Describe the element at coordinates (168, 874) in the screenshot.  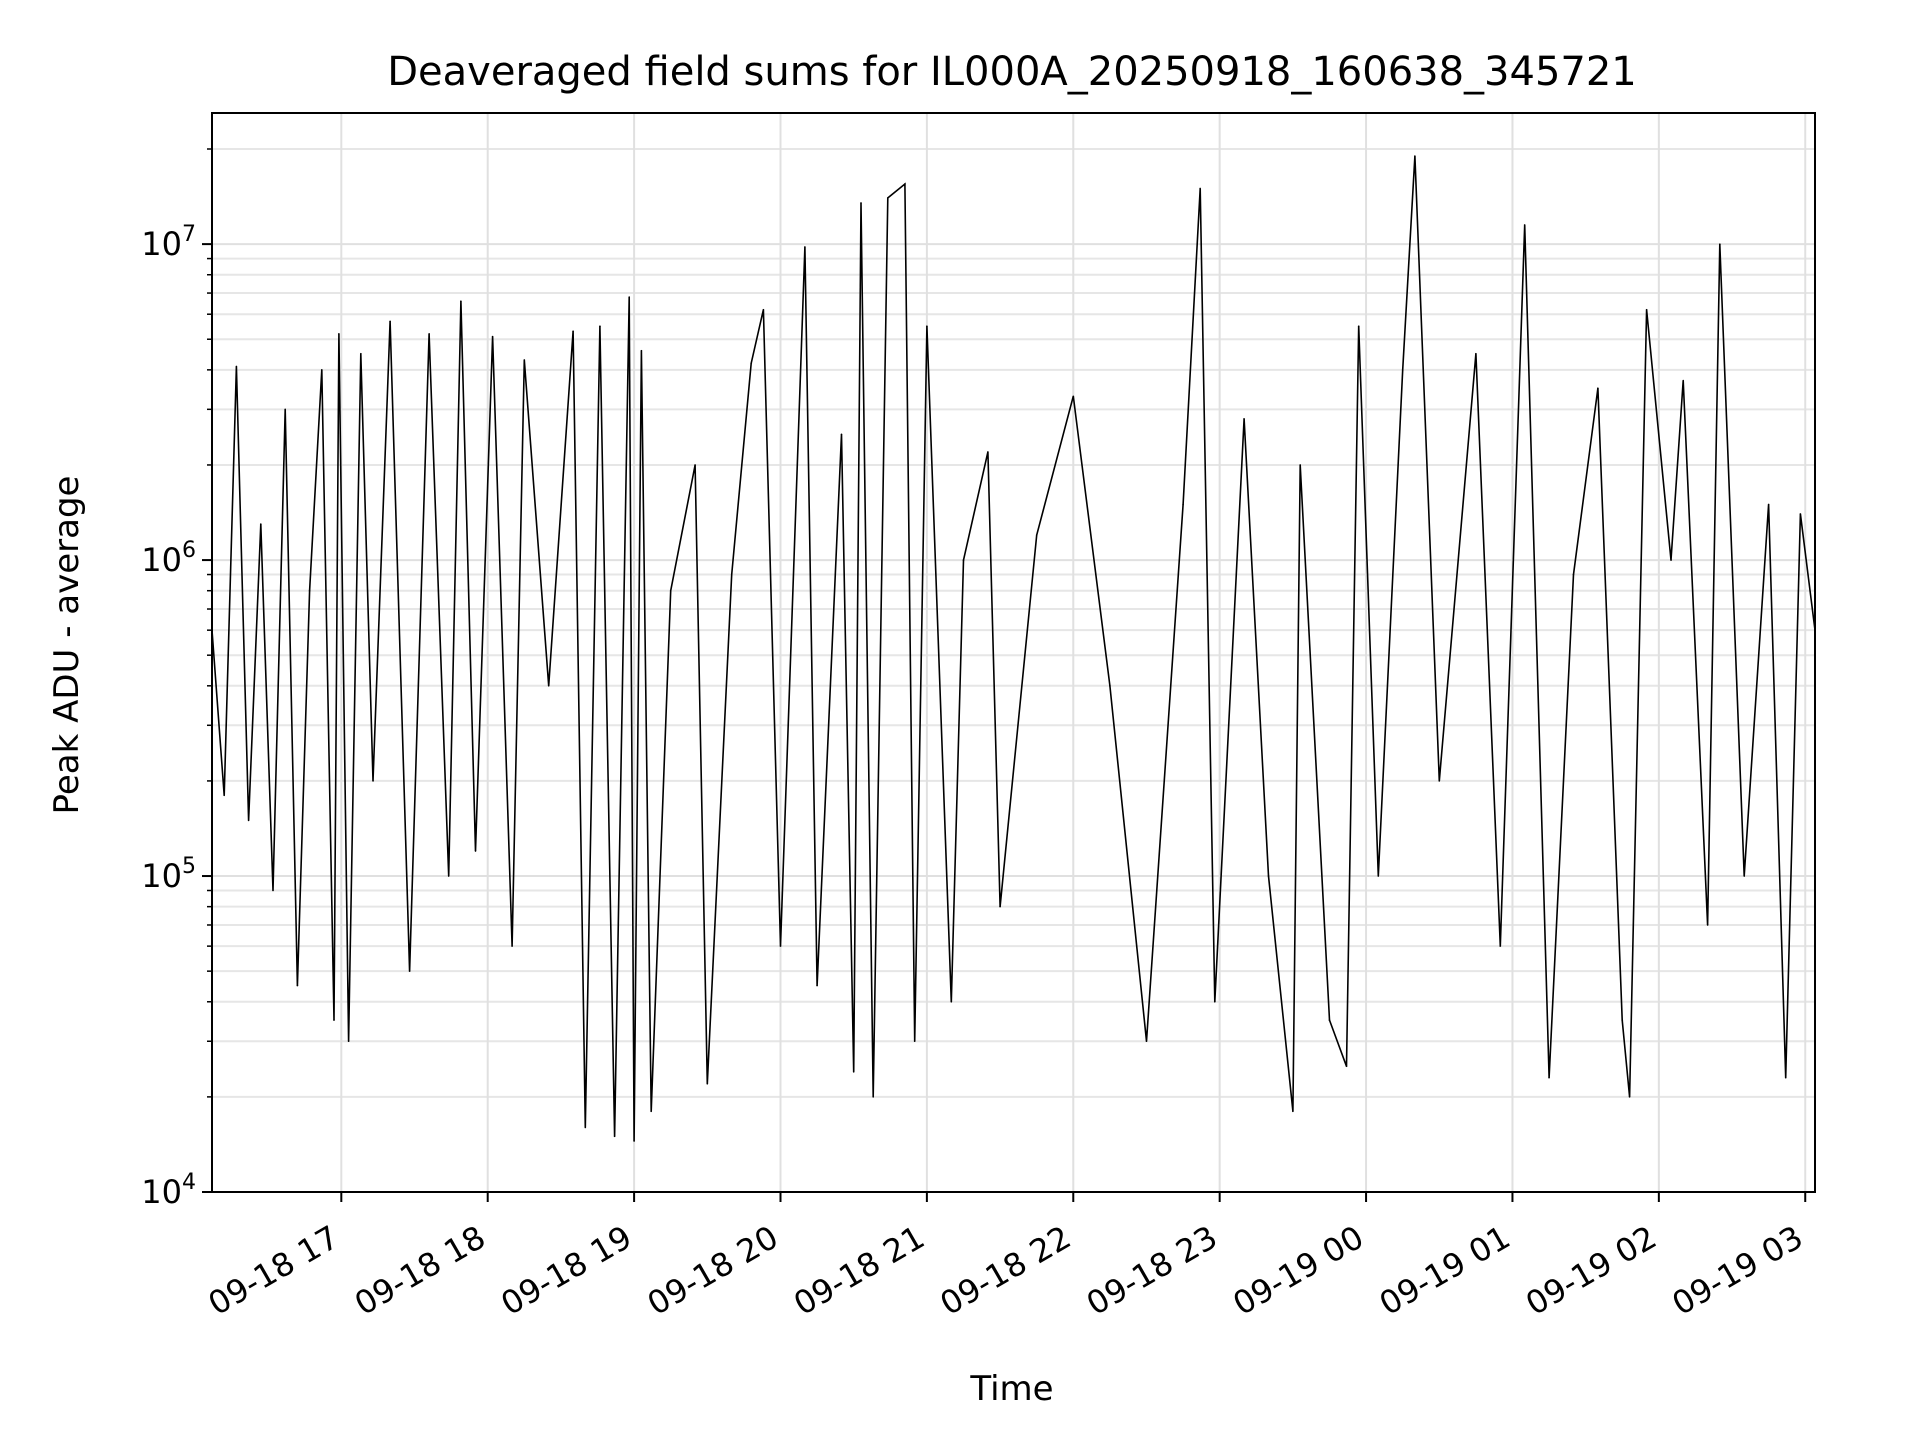
I see `y-tick-label: 105` at that location.